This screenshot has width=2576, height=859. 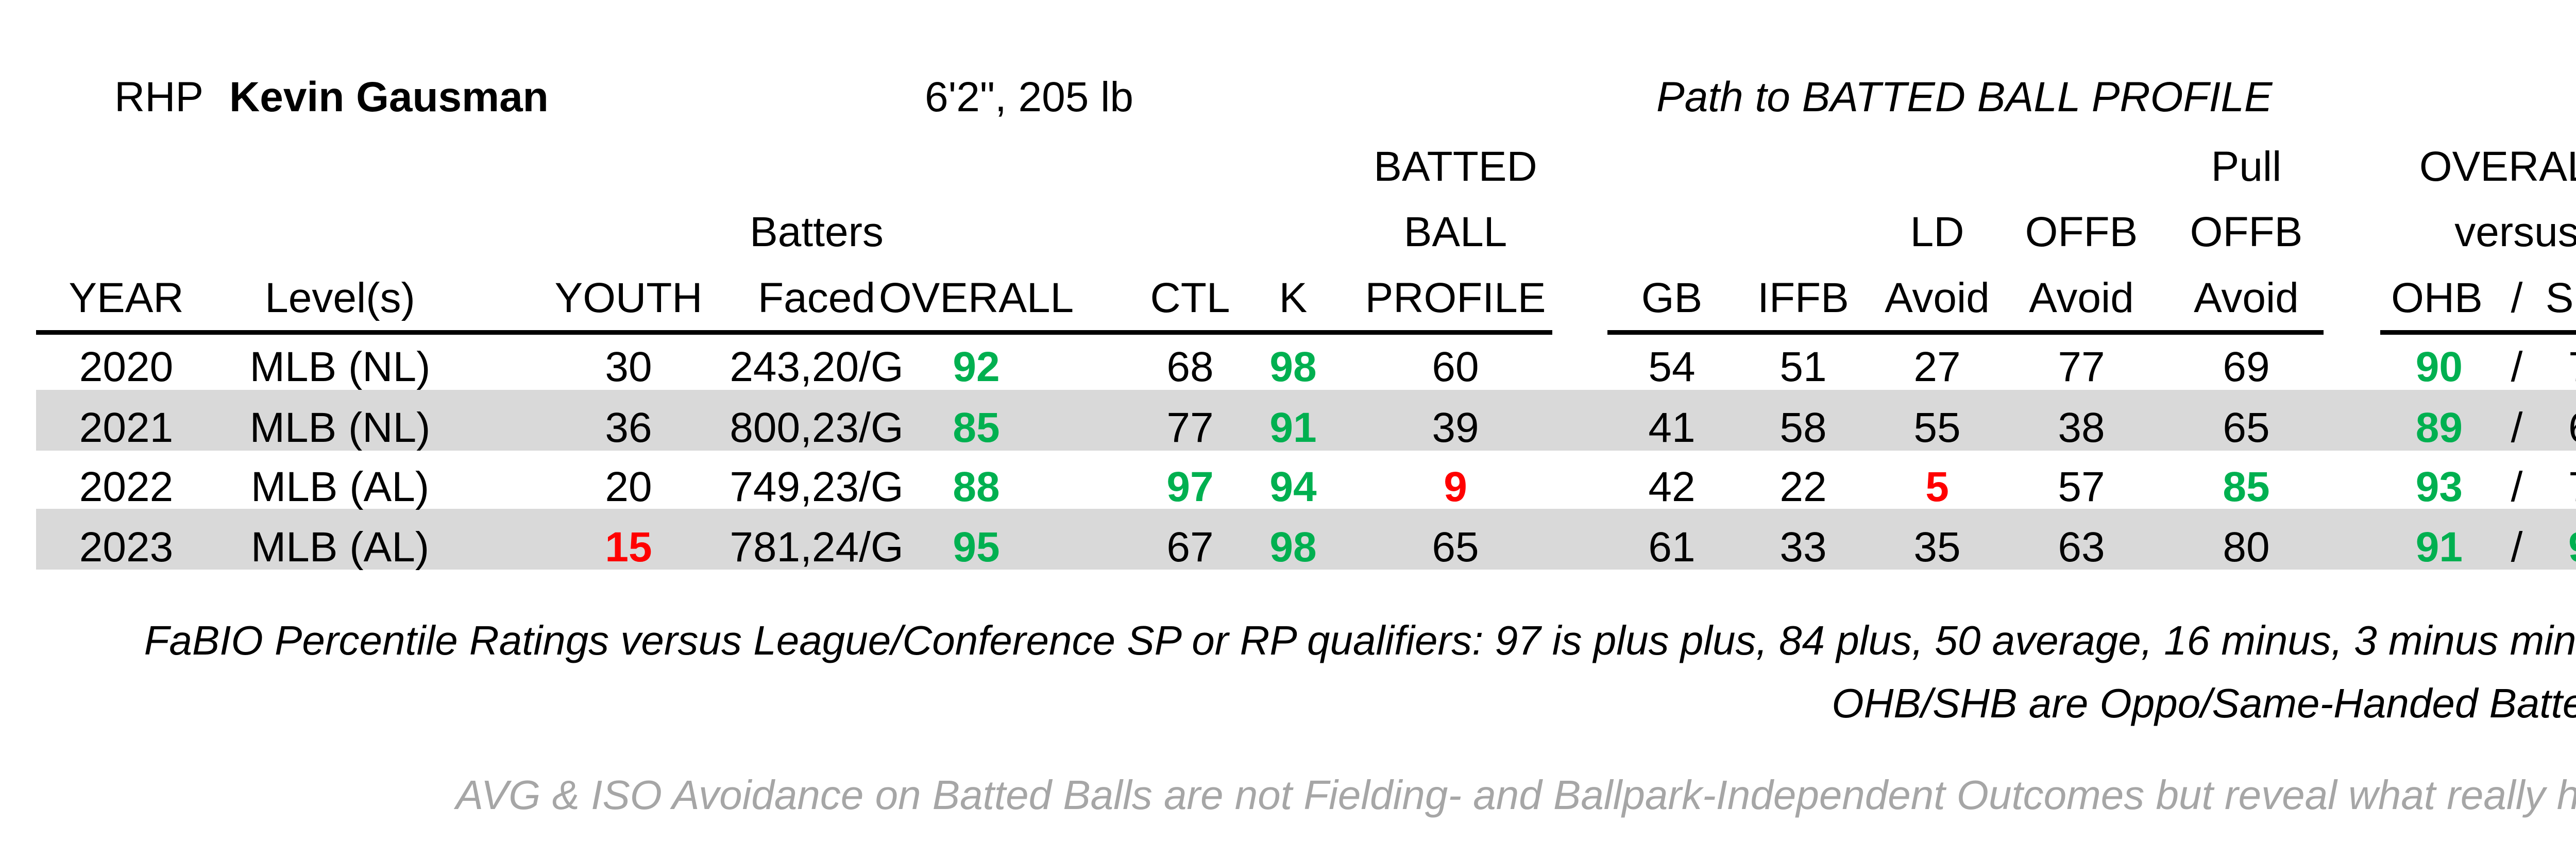 What do you see at coordinates (1455, 232) in the screenshot?
I see `col-bbp-line2: BALL` at bounding box center [1455, 232].